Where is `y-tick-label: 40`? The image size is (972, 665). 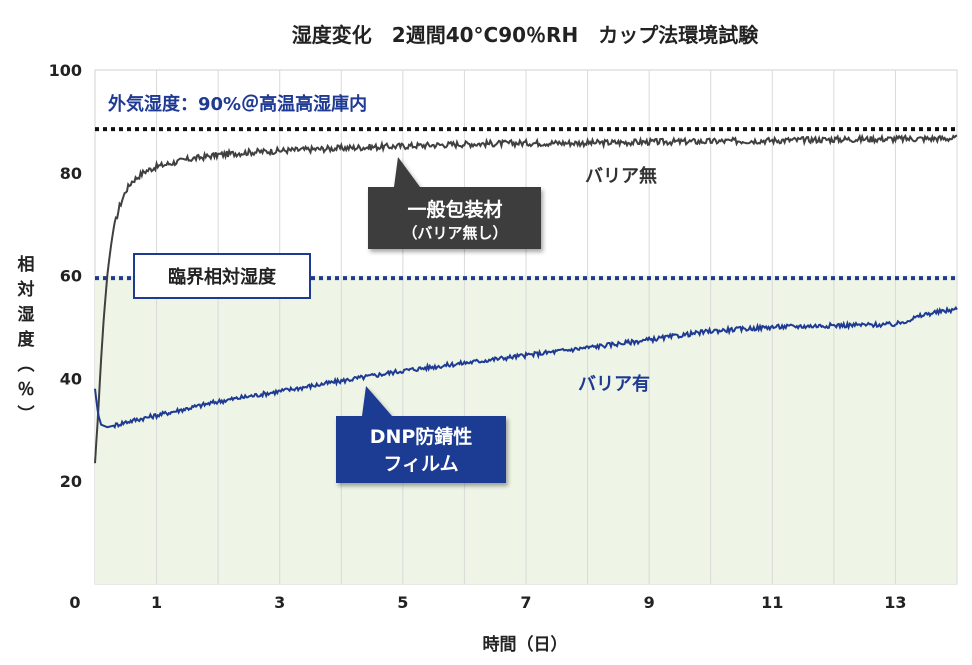
y-tick-label: 40 is located at coordinates (71, 378).